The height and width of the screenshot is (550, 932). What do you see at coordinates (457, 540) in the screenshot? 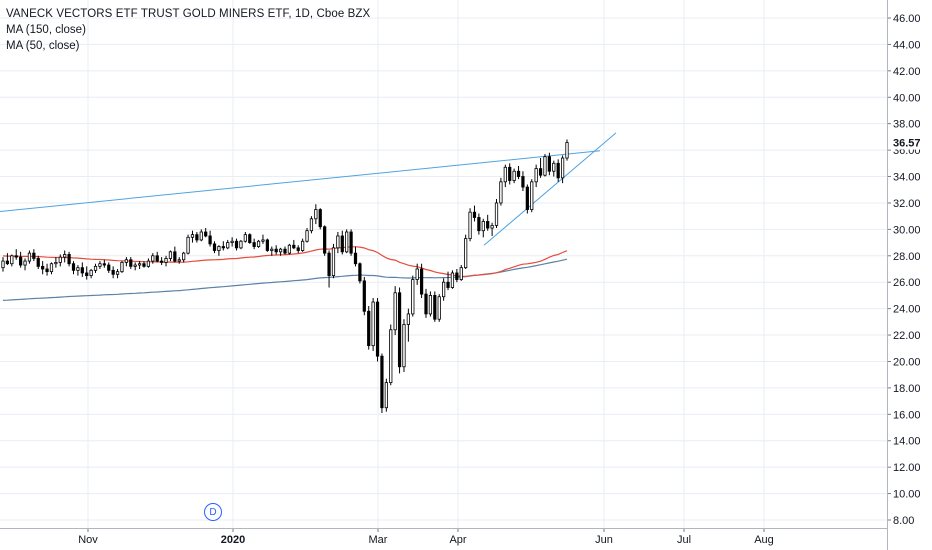
I see `x-tick-label: Apr` at bounding box center [457, 540].